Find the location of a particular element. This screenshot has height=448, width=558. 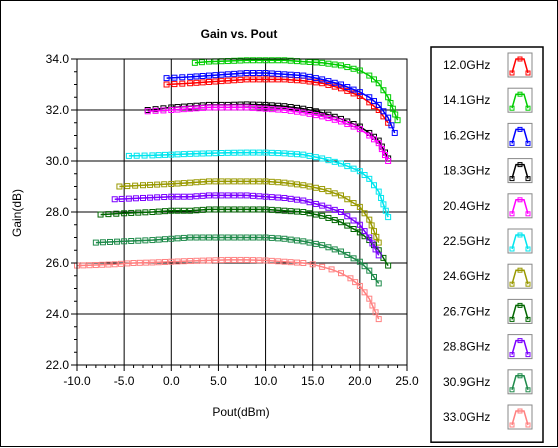

legend-swatch-line is located at coordinates (520, 171).